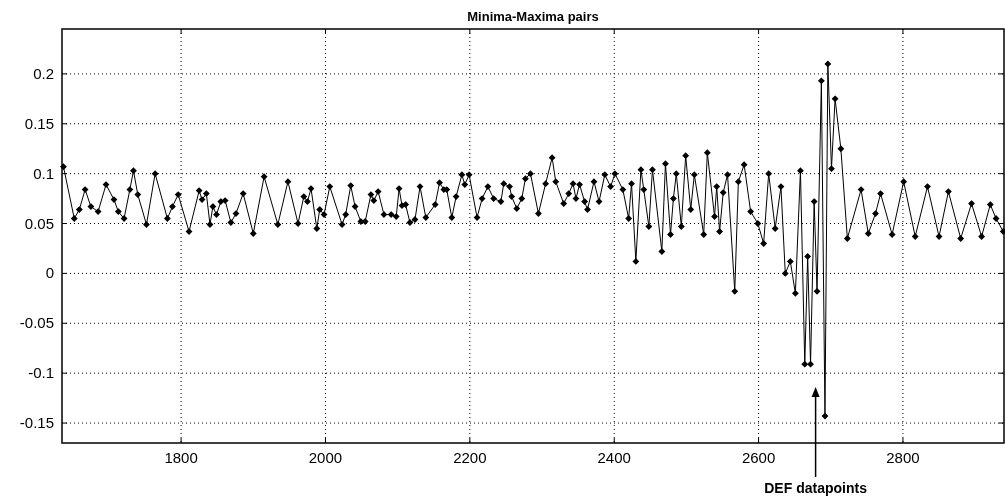 The width and height of the screenshot is (1005, 497). What do you see at coordinates (903, 457) in the screenshot?
I see `x-tick-label: 2800` at bounding box center [903, 457].